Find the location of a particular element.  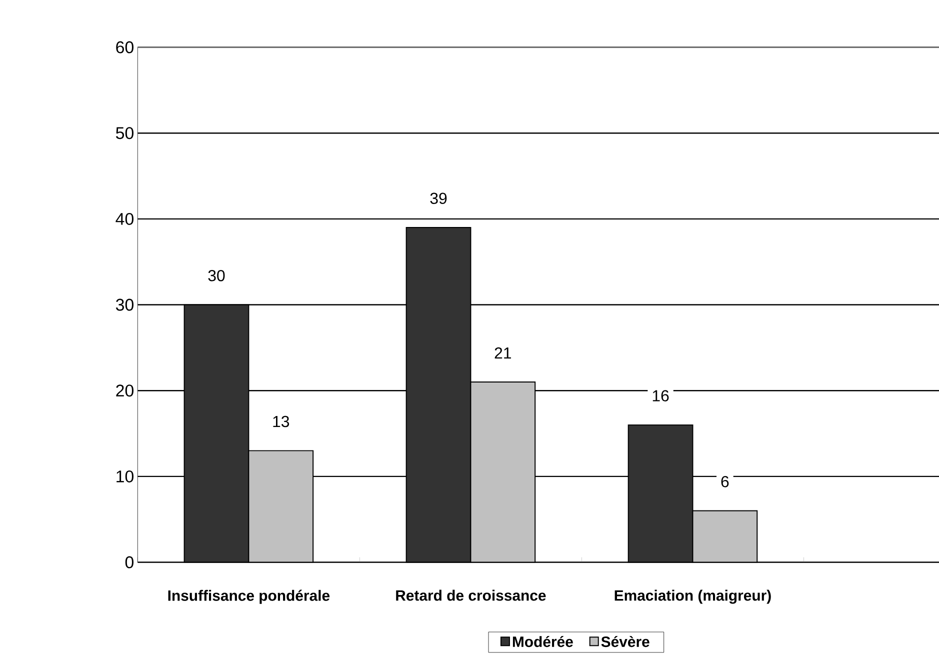

data-label: 30 is located at coordinates (216, 276).